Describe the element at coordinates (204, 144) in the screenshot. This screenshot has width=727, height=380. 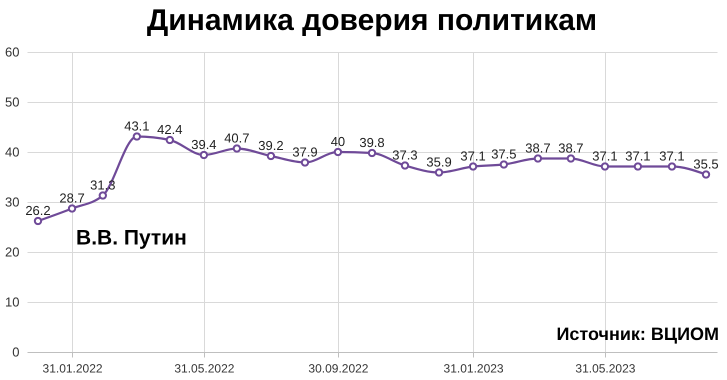
I see `data-label: 39.4` at that location.